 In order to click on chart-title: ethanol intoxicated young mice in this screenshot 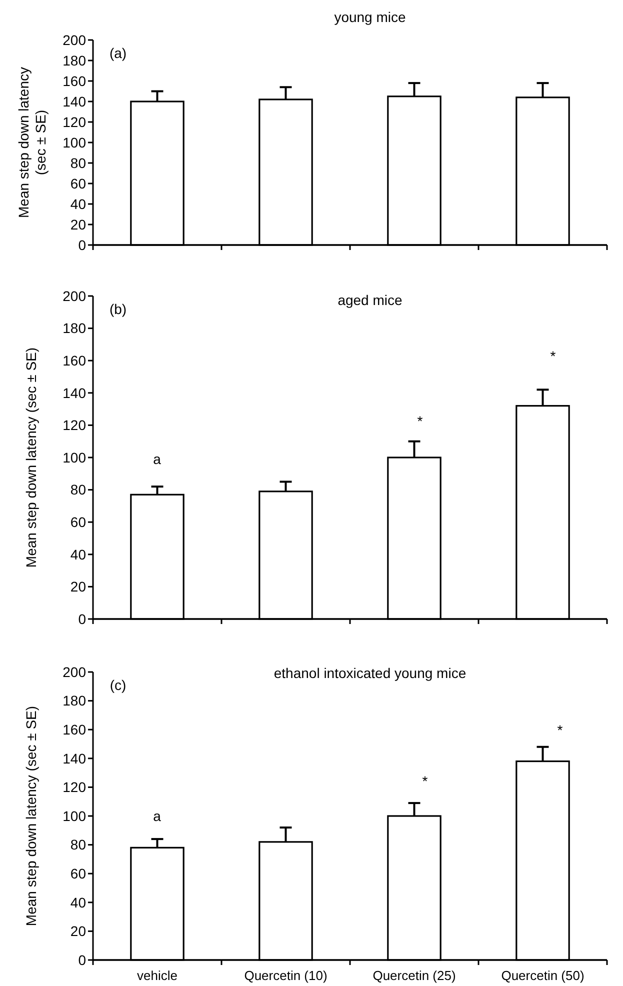, I will do `click(370, 673)`.